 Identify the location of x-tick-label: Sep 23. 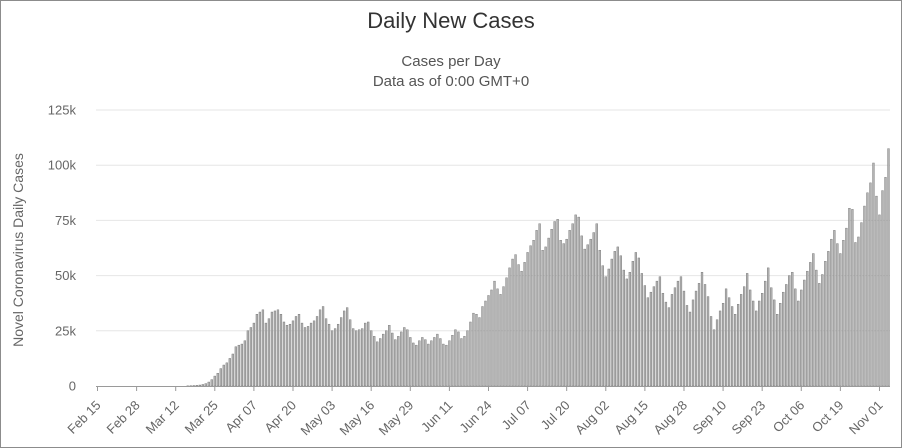
(749, 418).